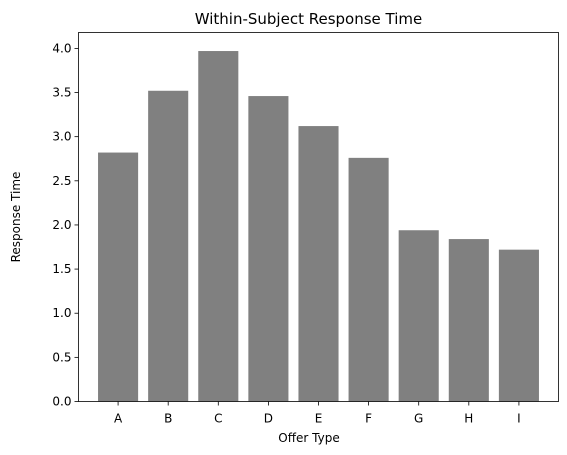  What do you see at coordinates (168, 246) in the screenshot?
I see `bar-b` at bounding box center [168, 246].